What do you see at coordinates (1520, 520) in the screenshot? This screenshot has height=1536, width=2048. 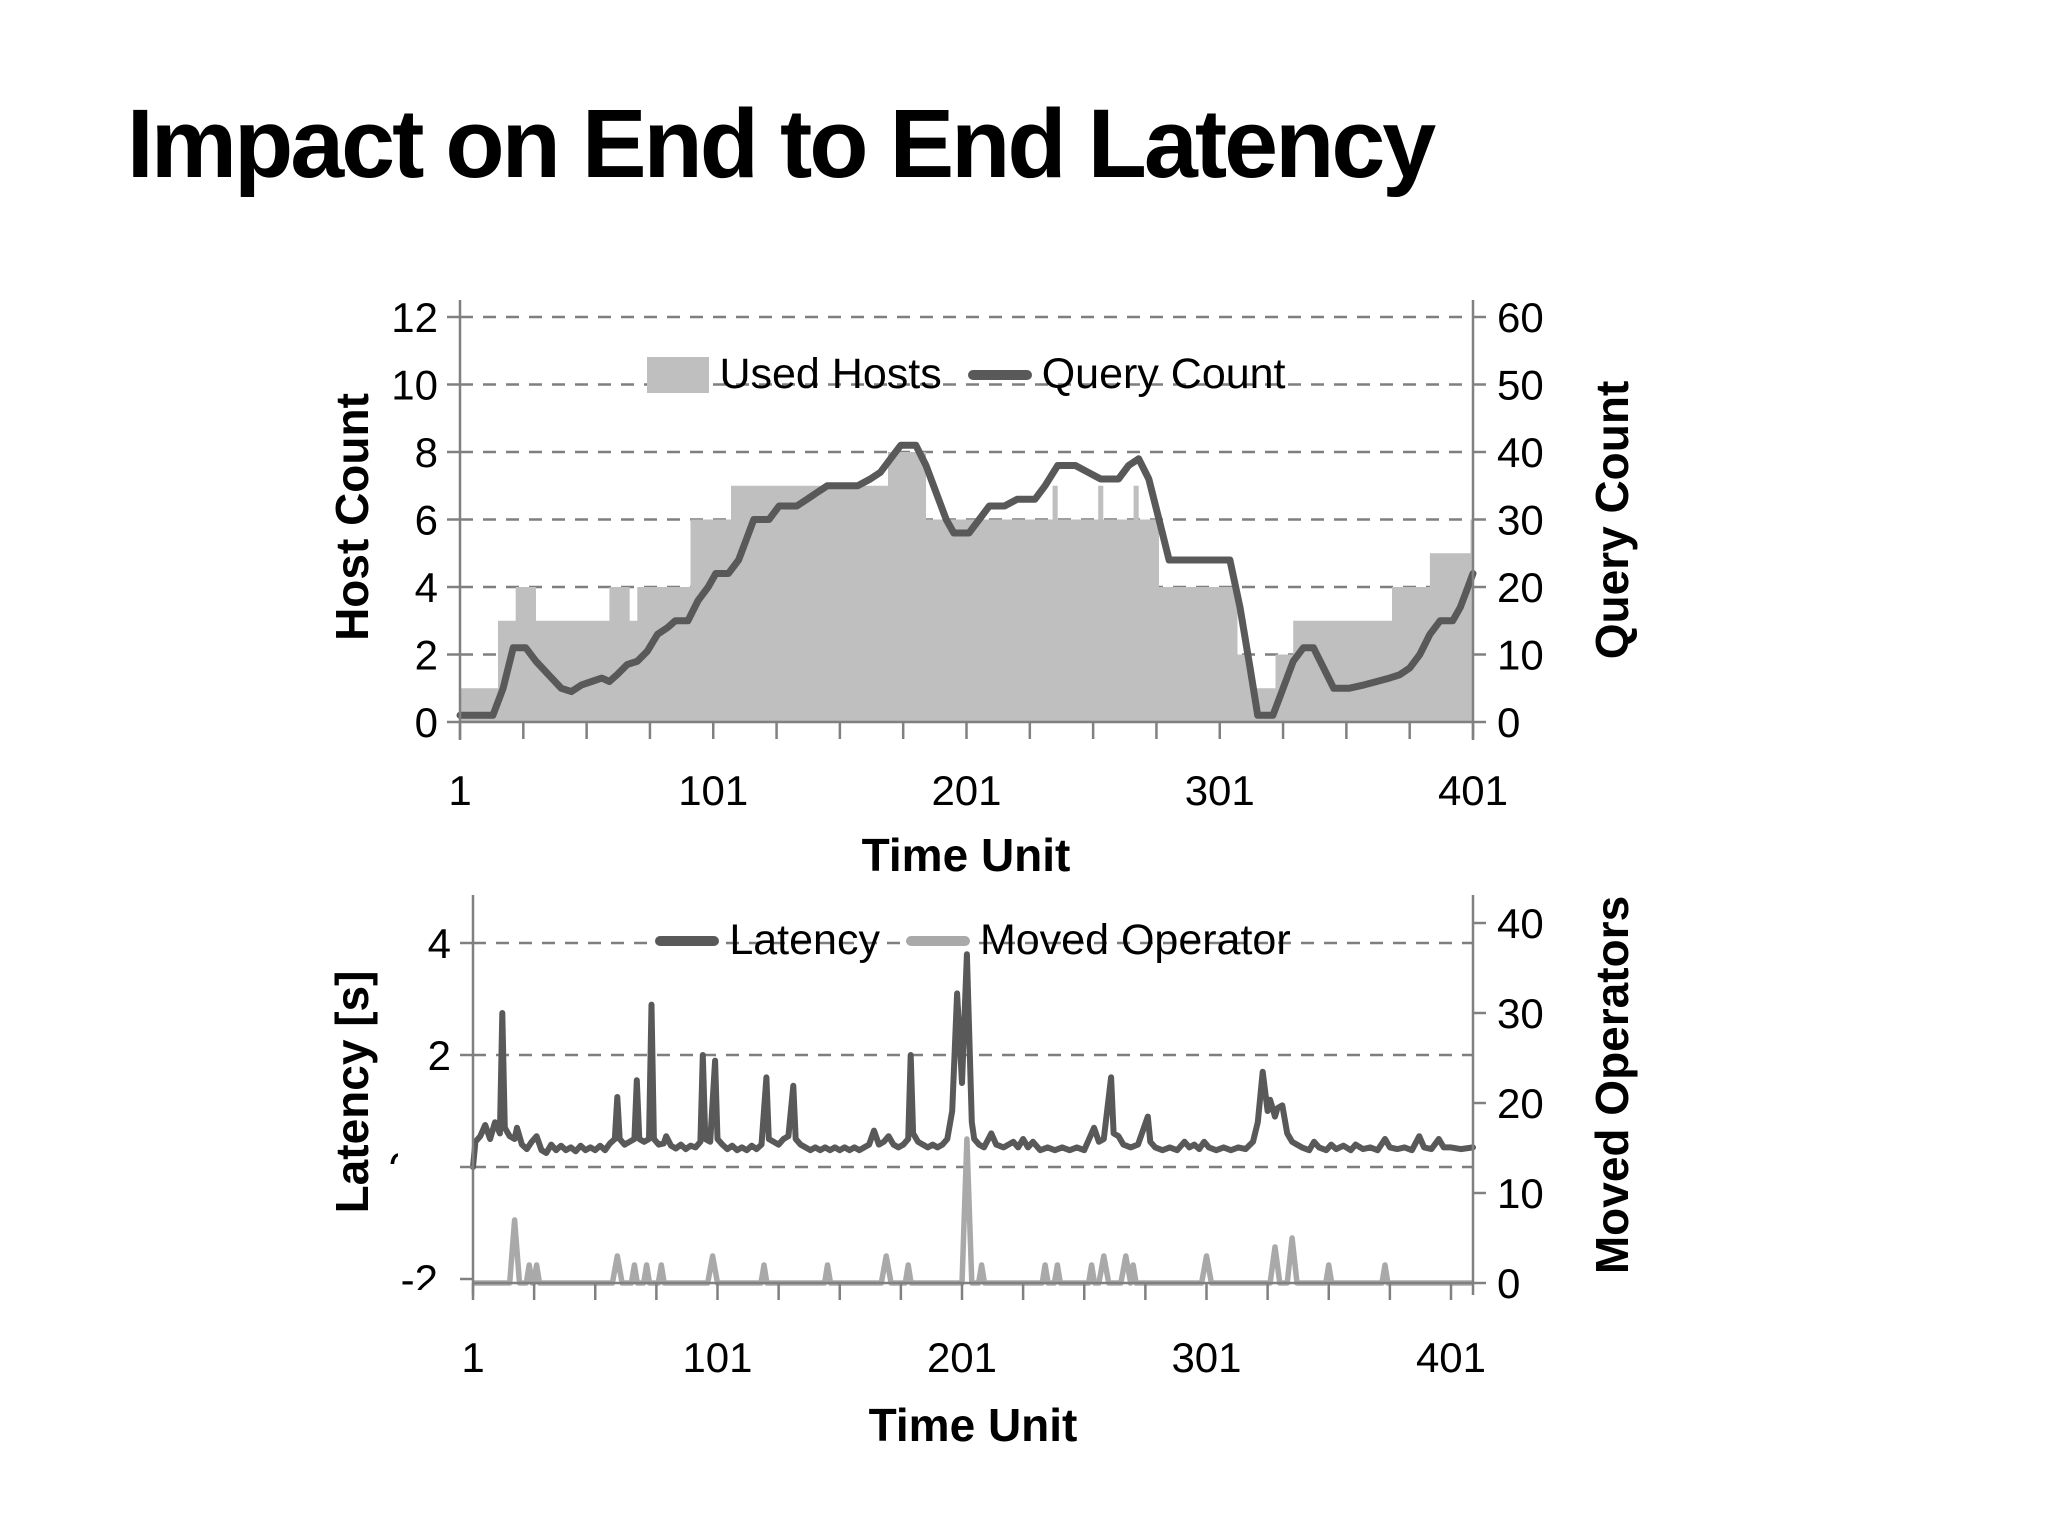 I see `top-right-tick-label: 30` at bounding box center [1520, 520].